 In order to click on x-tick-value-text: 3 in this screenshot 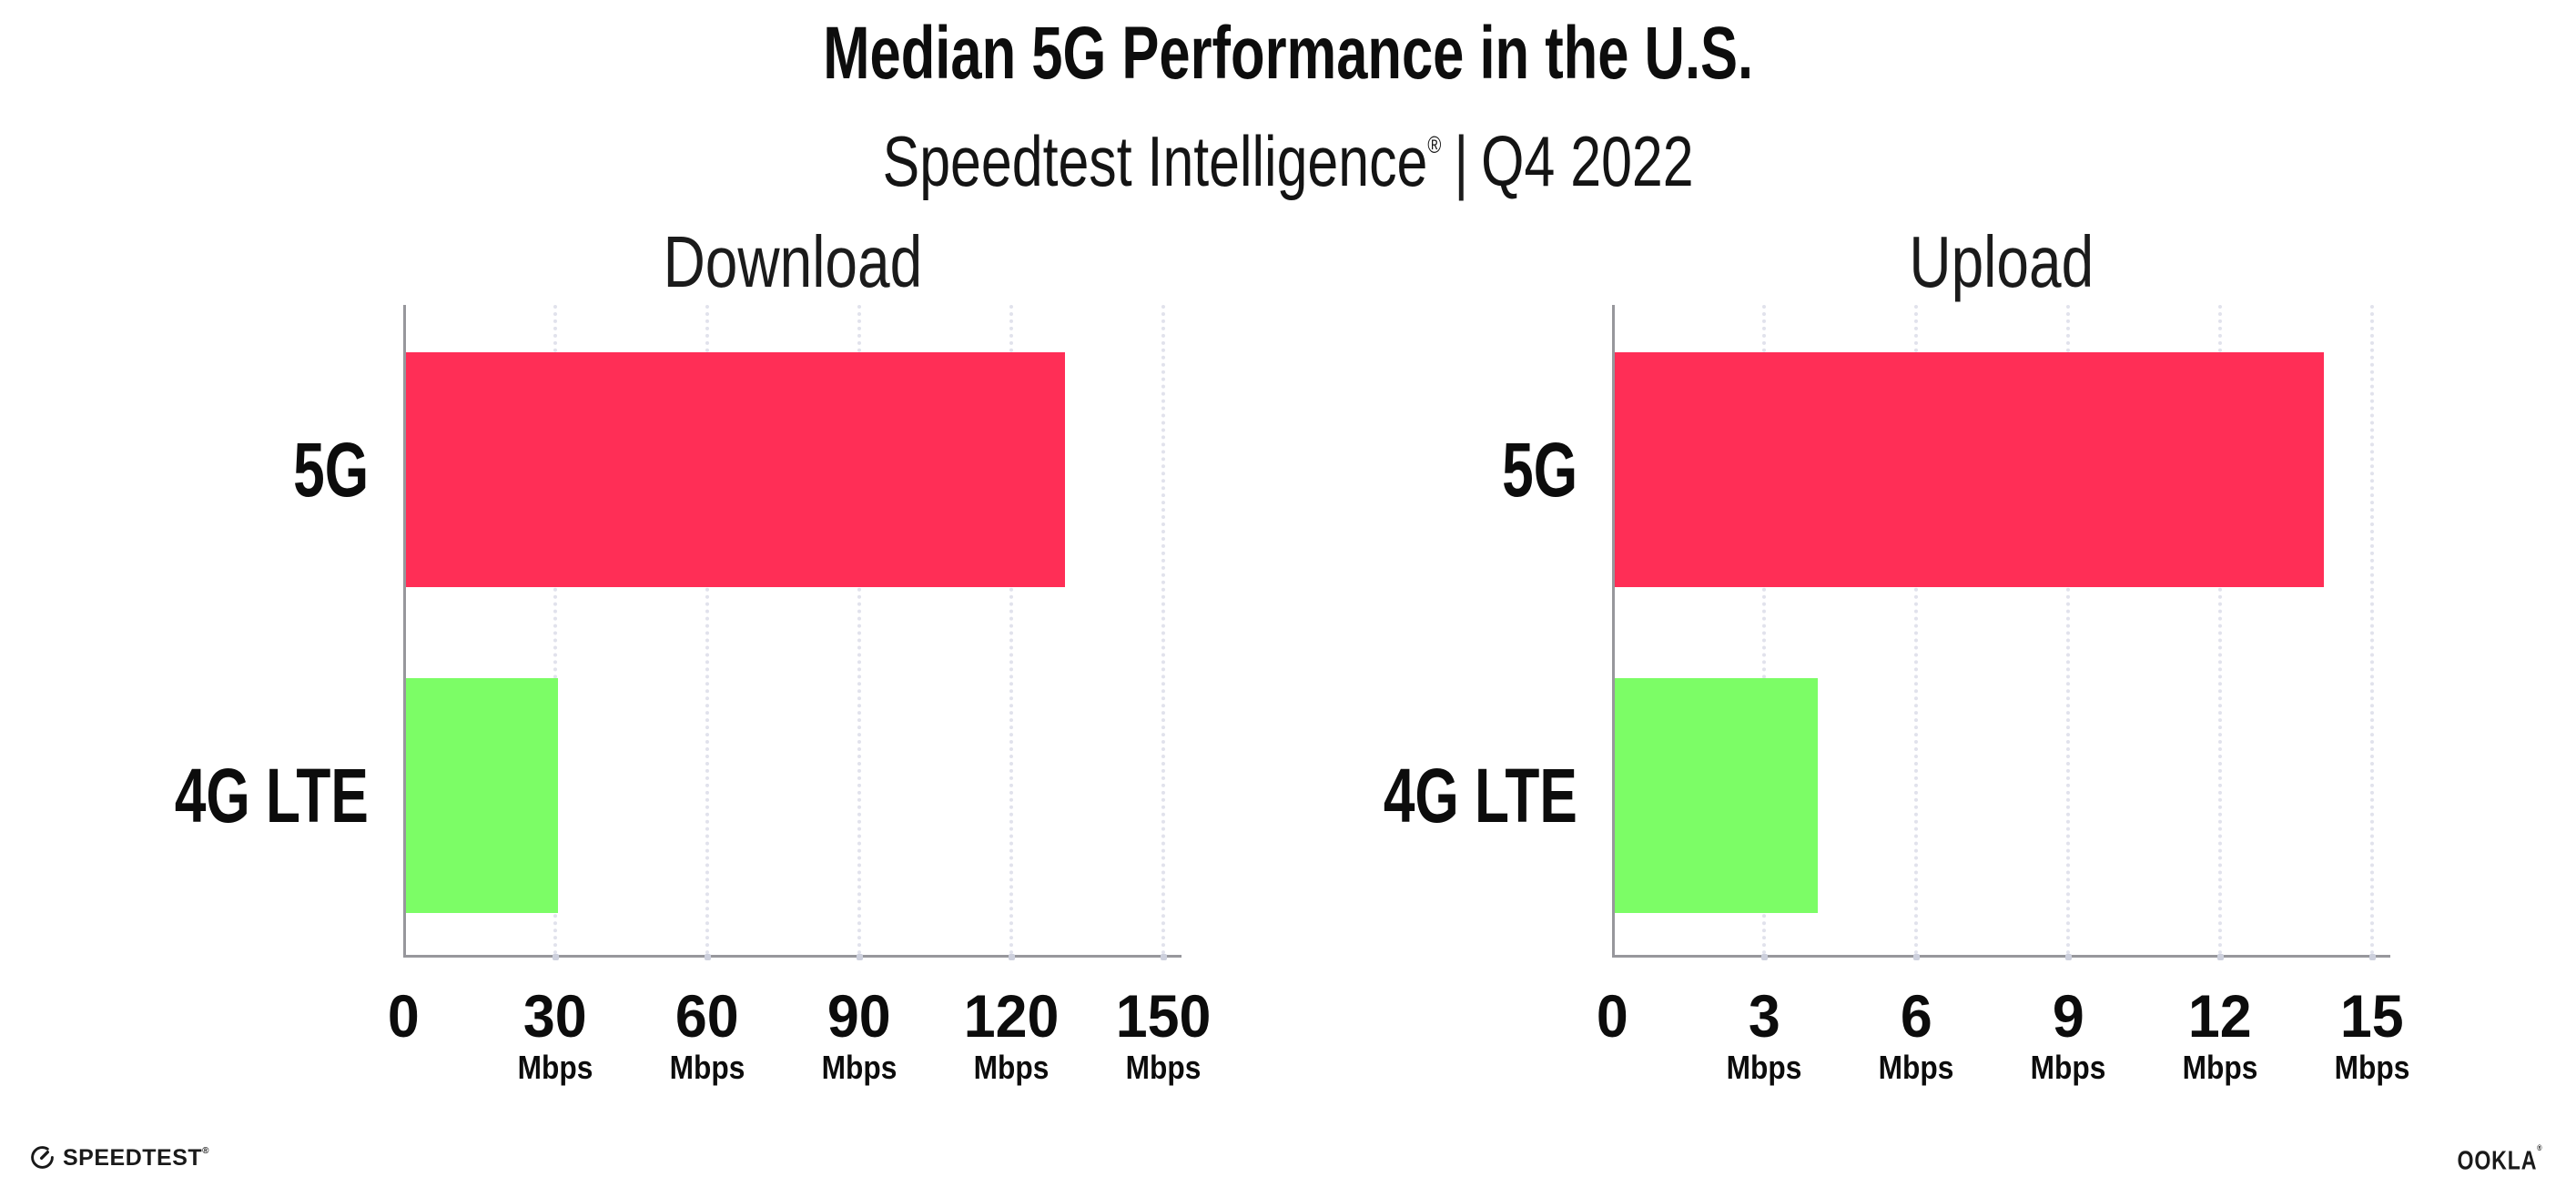, I will do `click(1764, 1016)`.